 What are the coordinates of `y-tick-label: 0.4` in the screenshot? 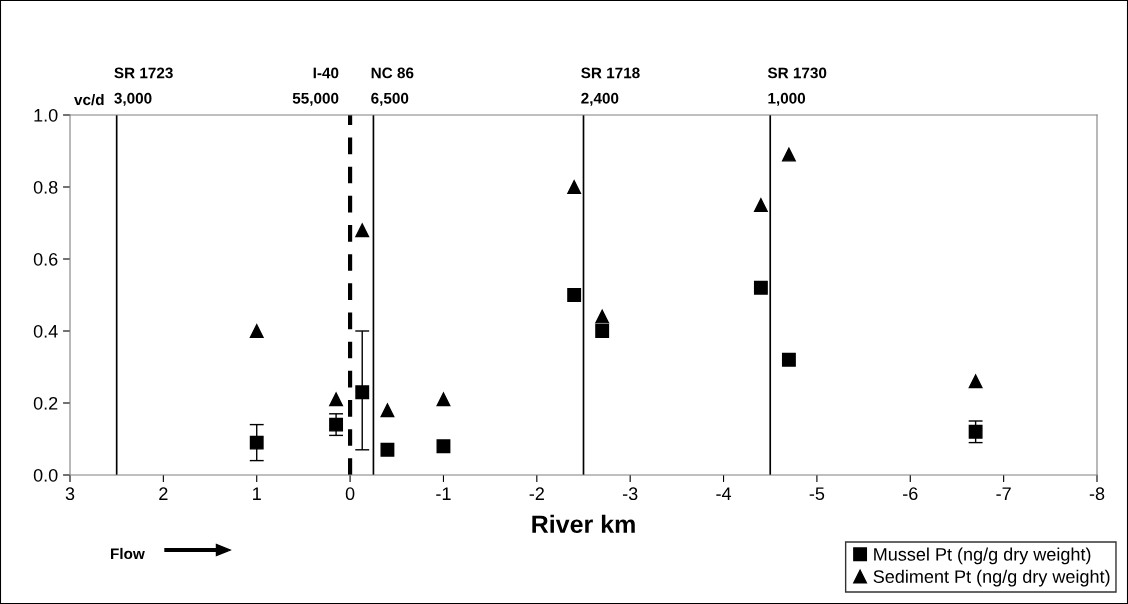 It's located at (45, 331).